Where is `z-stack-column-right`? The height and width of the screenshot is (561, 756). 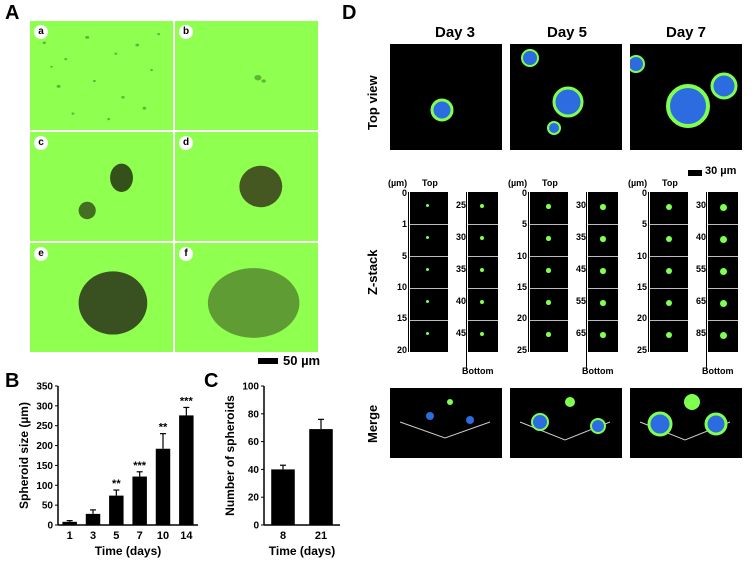
z-stack-column-right is located at coordinates (723, 272).